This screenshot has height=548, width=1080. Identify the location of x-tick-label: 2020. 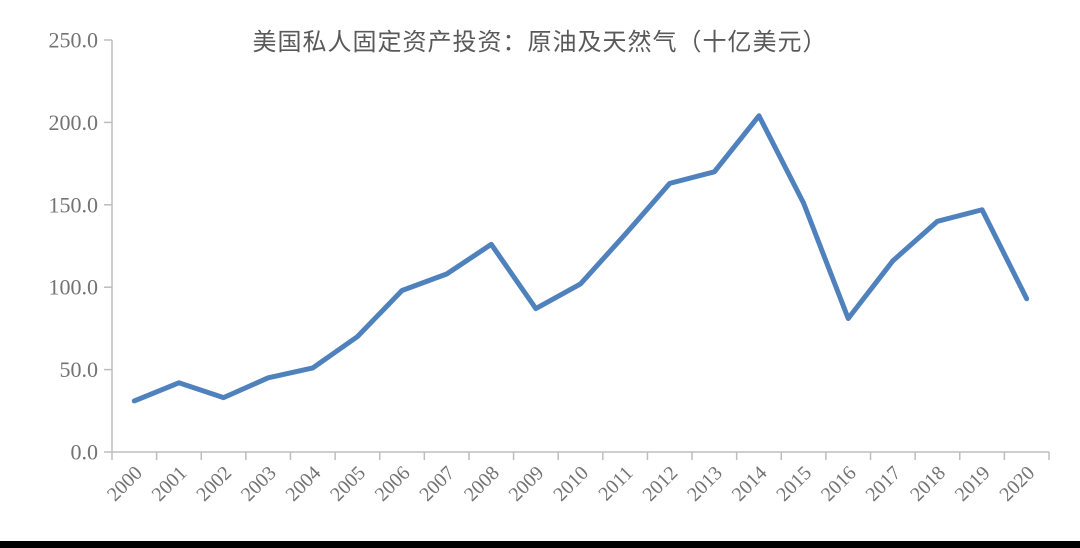
(1017, 484).